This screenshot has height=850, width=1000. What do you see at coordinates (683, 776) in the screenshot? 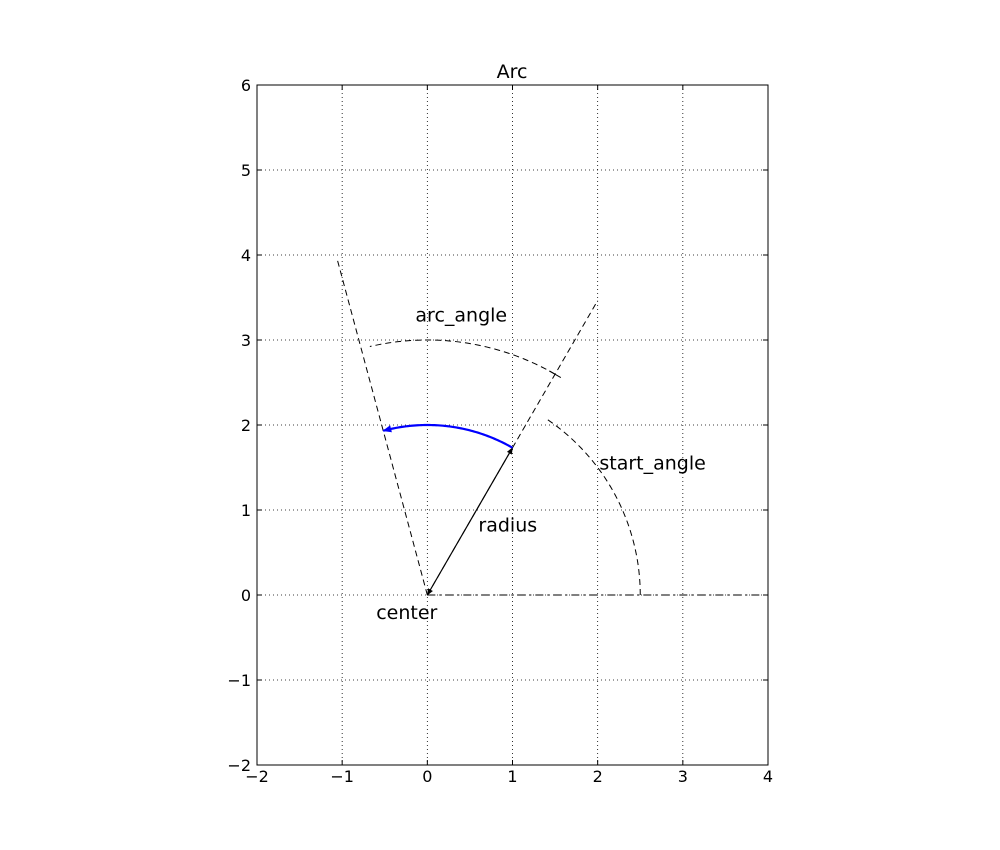
I see `x-tick-label: 3` at bounding box center [683, 776].